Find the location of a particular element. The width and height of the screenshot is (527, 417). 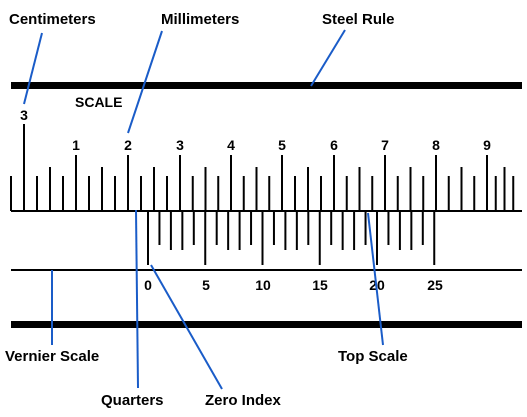

steel-rule-bottom-bar is located at coordinates (266, 324).